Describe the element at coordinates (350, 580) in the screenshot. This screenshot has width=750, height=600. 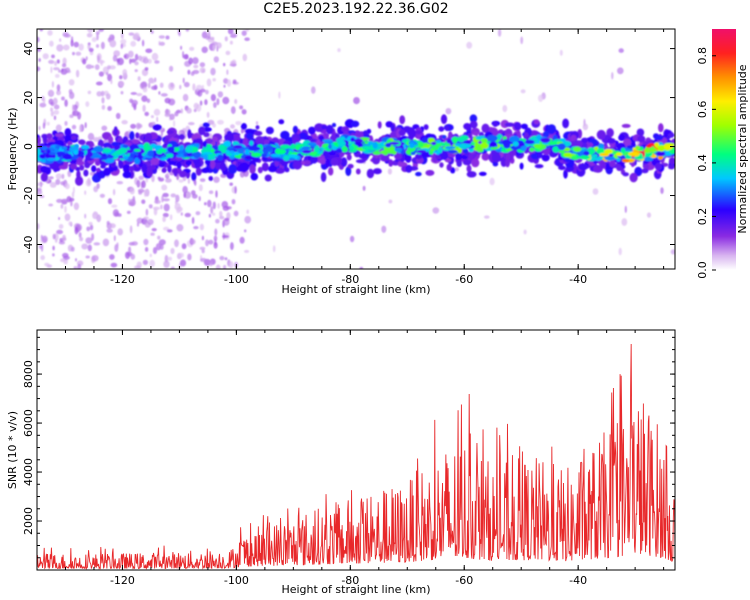
I see `x-tick-label: -80` at that location.